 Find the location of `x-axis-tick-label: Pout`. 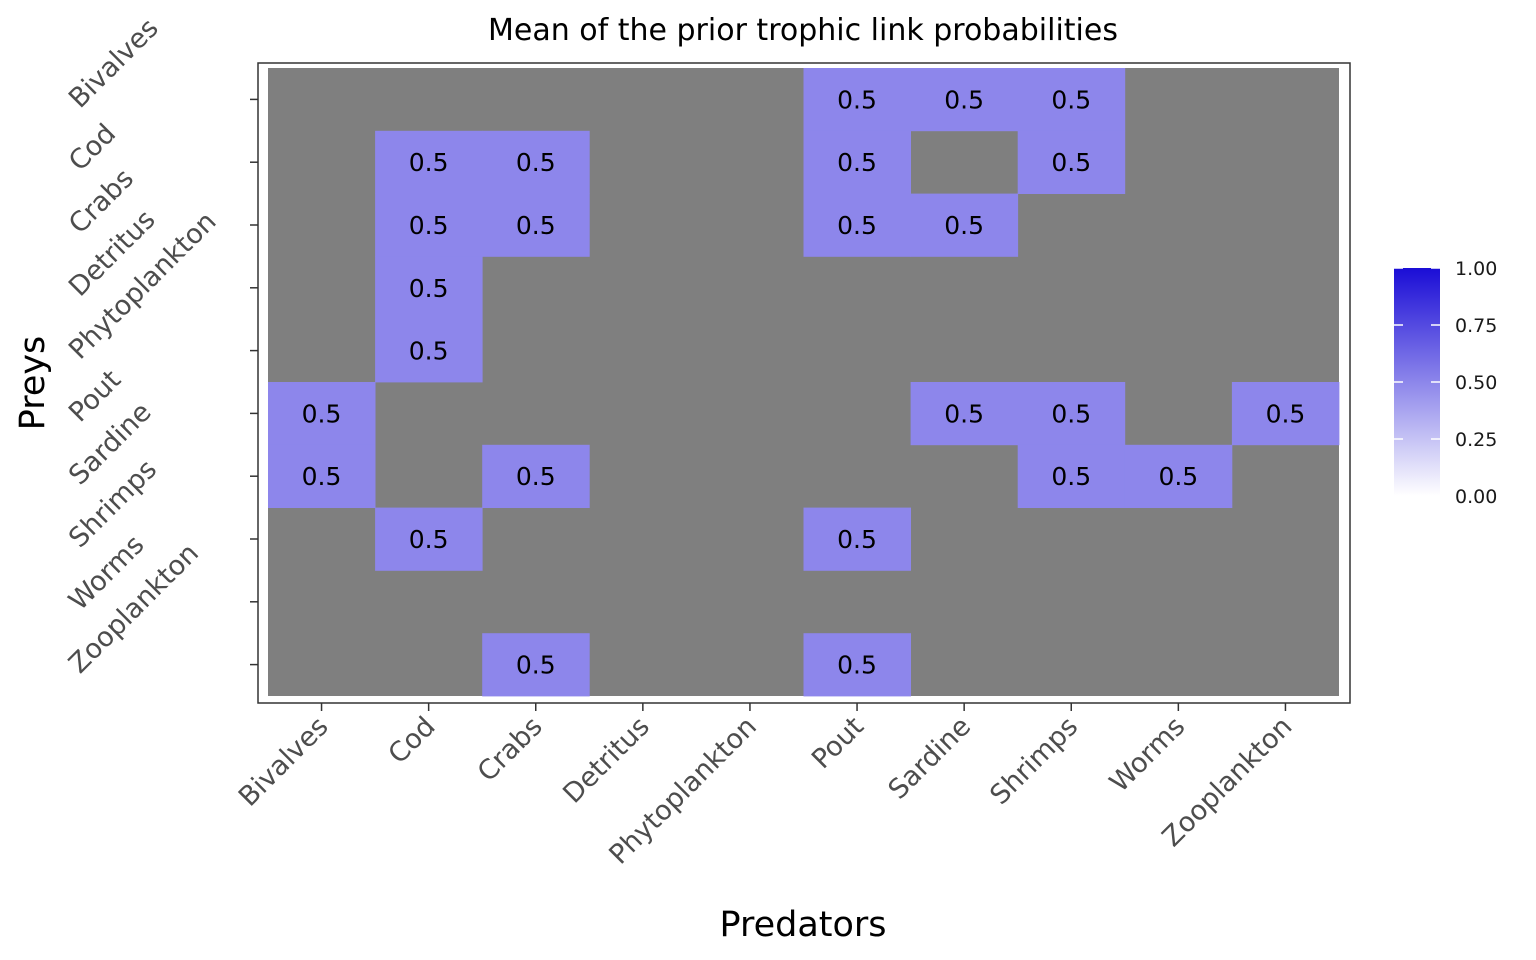

x-axis-tick-label: Pout is located at coordinates (838, 743).